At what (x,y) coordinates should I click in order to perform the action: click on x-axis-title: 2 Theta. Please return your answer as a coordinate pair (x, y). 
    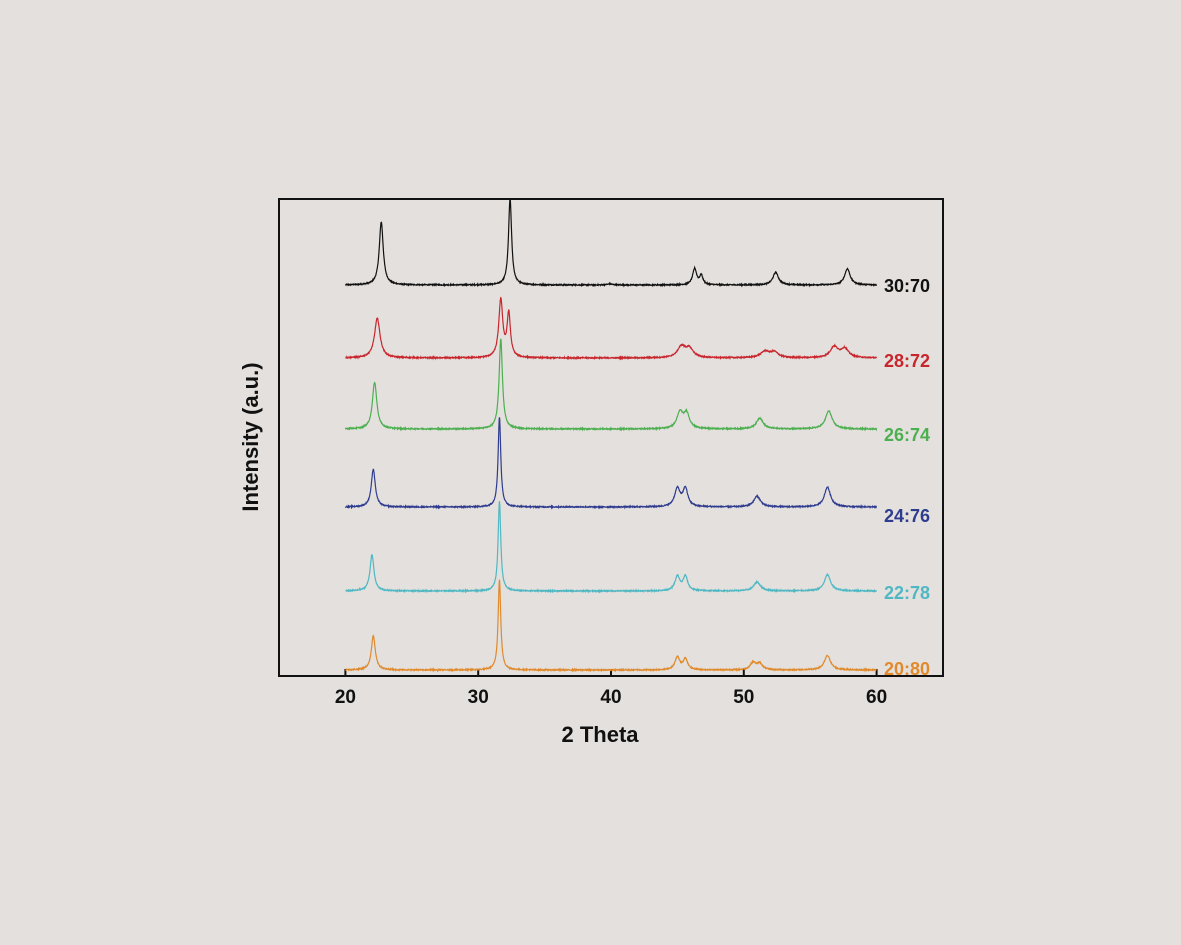
    Looking at the image, I should click on (600, 734).